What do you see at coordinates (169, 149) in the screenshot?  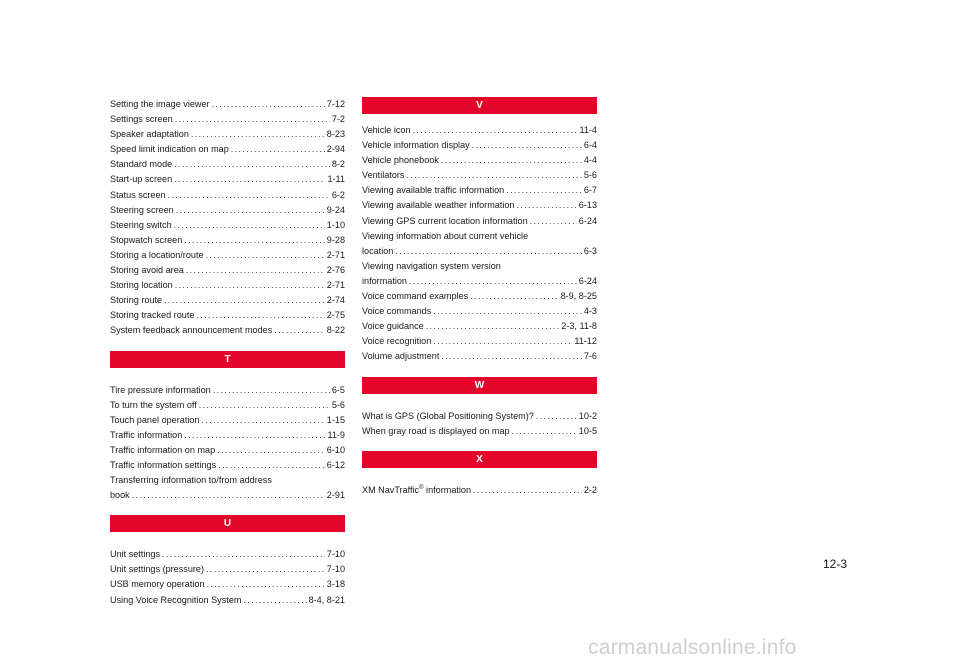 I see `index-term: Speed limit indication on map` at bounding box center [169, 149].